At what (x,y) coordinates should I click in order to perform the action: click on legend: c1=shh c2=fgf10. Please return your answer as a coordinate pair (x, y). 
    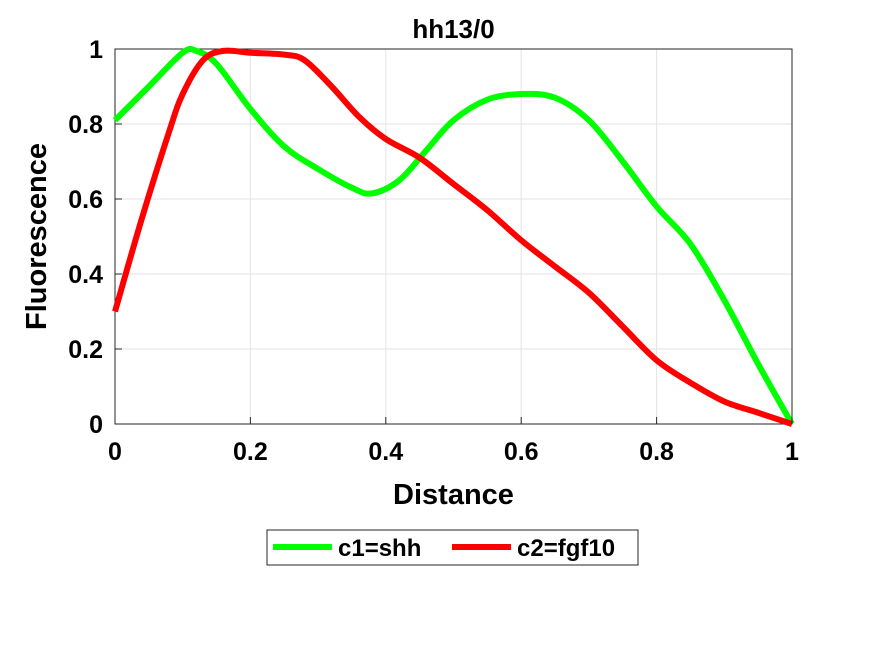
    Looking at the image, I should click on (452, 547).